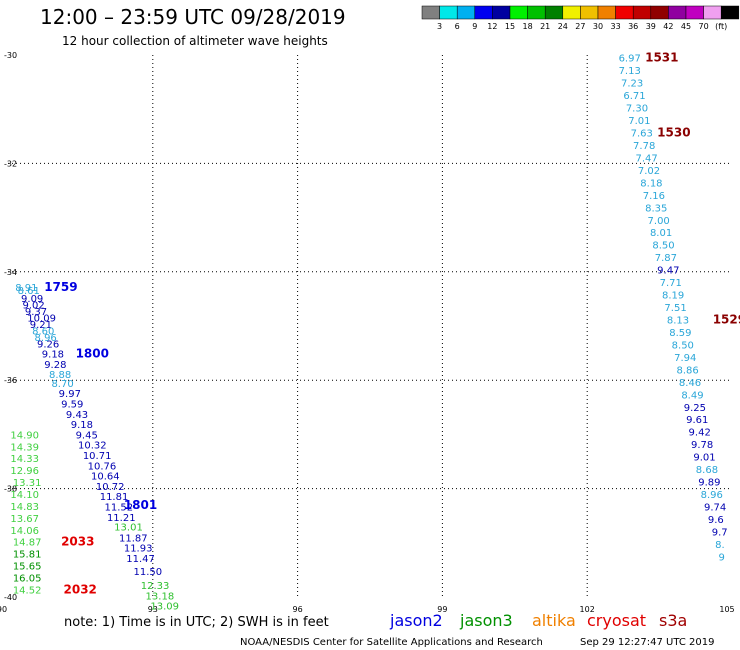 This screenshot has height=650, width=740. I want to click on wave-height-label: 9.78, so click(702, 445).